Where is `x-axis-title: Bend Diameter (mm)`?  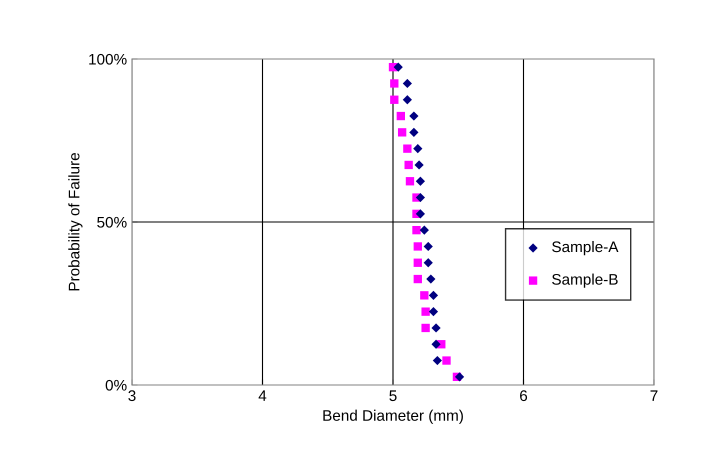 x-axis-title: Bend Diameter (mm) is located at coordinates (393, 417).